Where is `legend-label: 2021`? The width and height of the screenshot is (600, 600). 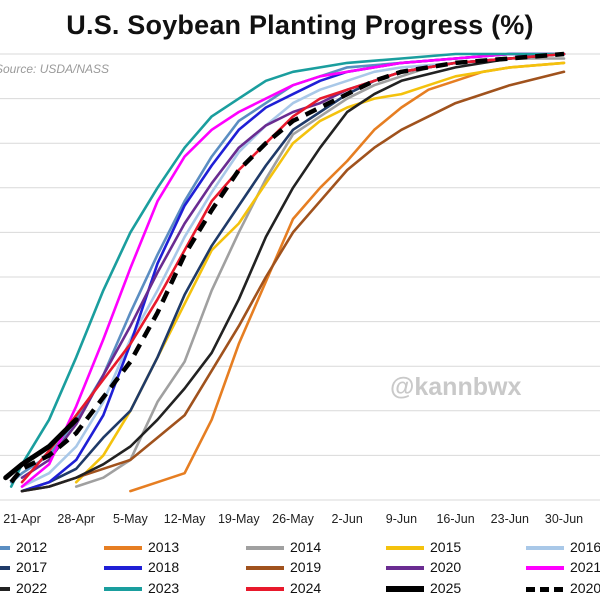 legend-label: 2021 is located at coordinates (585, 567).